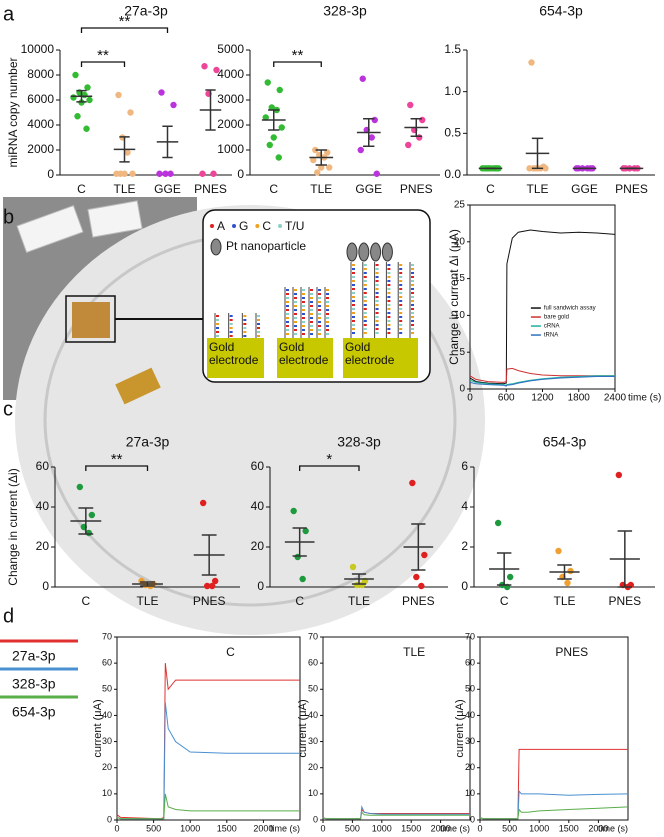  Describe the element at coordinates (313, 793) in the screenshot. I see `y-tick-label: 10` at that location.